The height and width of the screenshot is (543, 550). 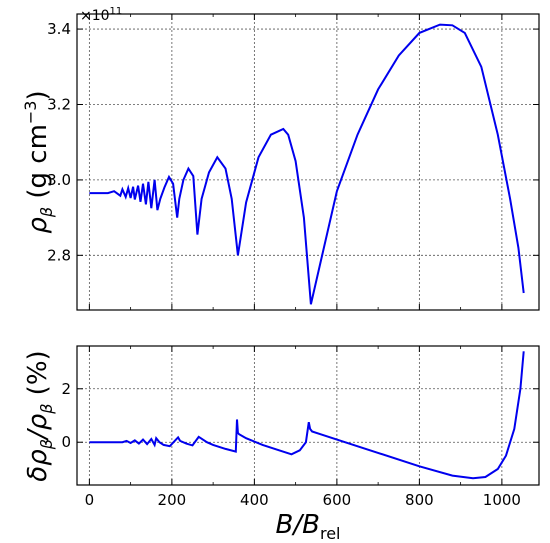 I want to click on relative-diff-y-axis-label: δρβ/ρβ (%), so click(x=39, y=415).